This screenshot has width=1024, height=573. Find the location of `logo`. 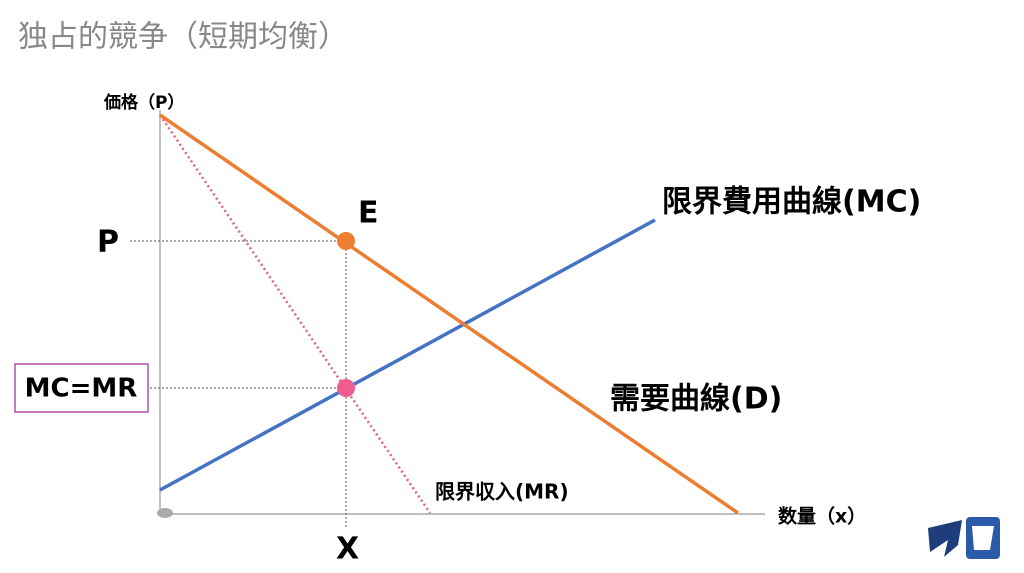

logo is located at coordinates (964, 538).